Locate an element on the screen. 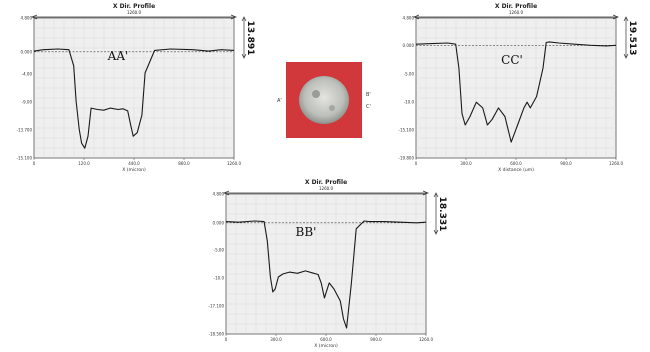 This screenshot has height=352, width=650. y-tick-label: -13.700 is located at coordinates (25, 130).